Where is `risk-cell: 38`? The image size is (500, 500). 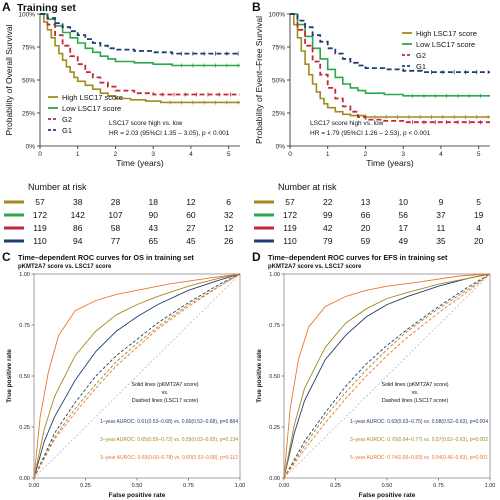 risk-cell: 38 is located at coordinates (78, 202).